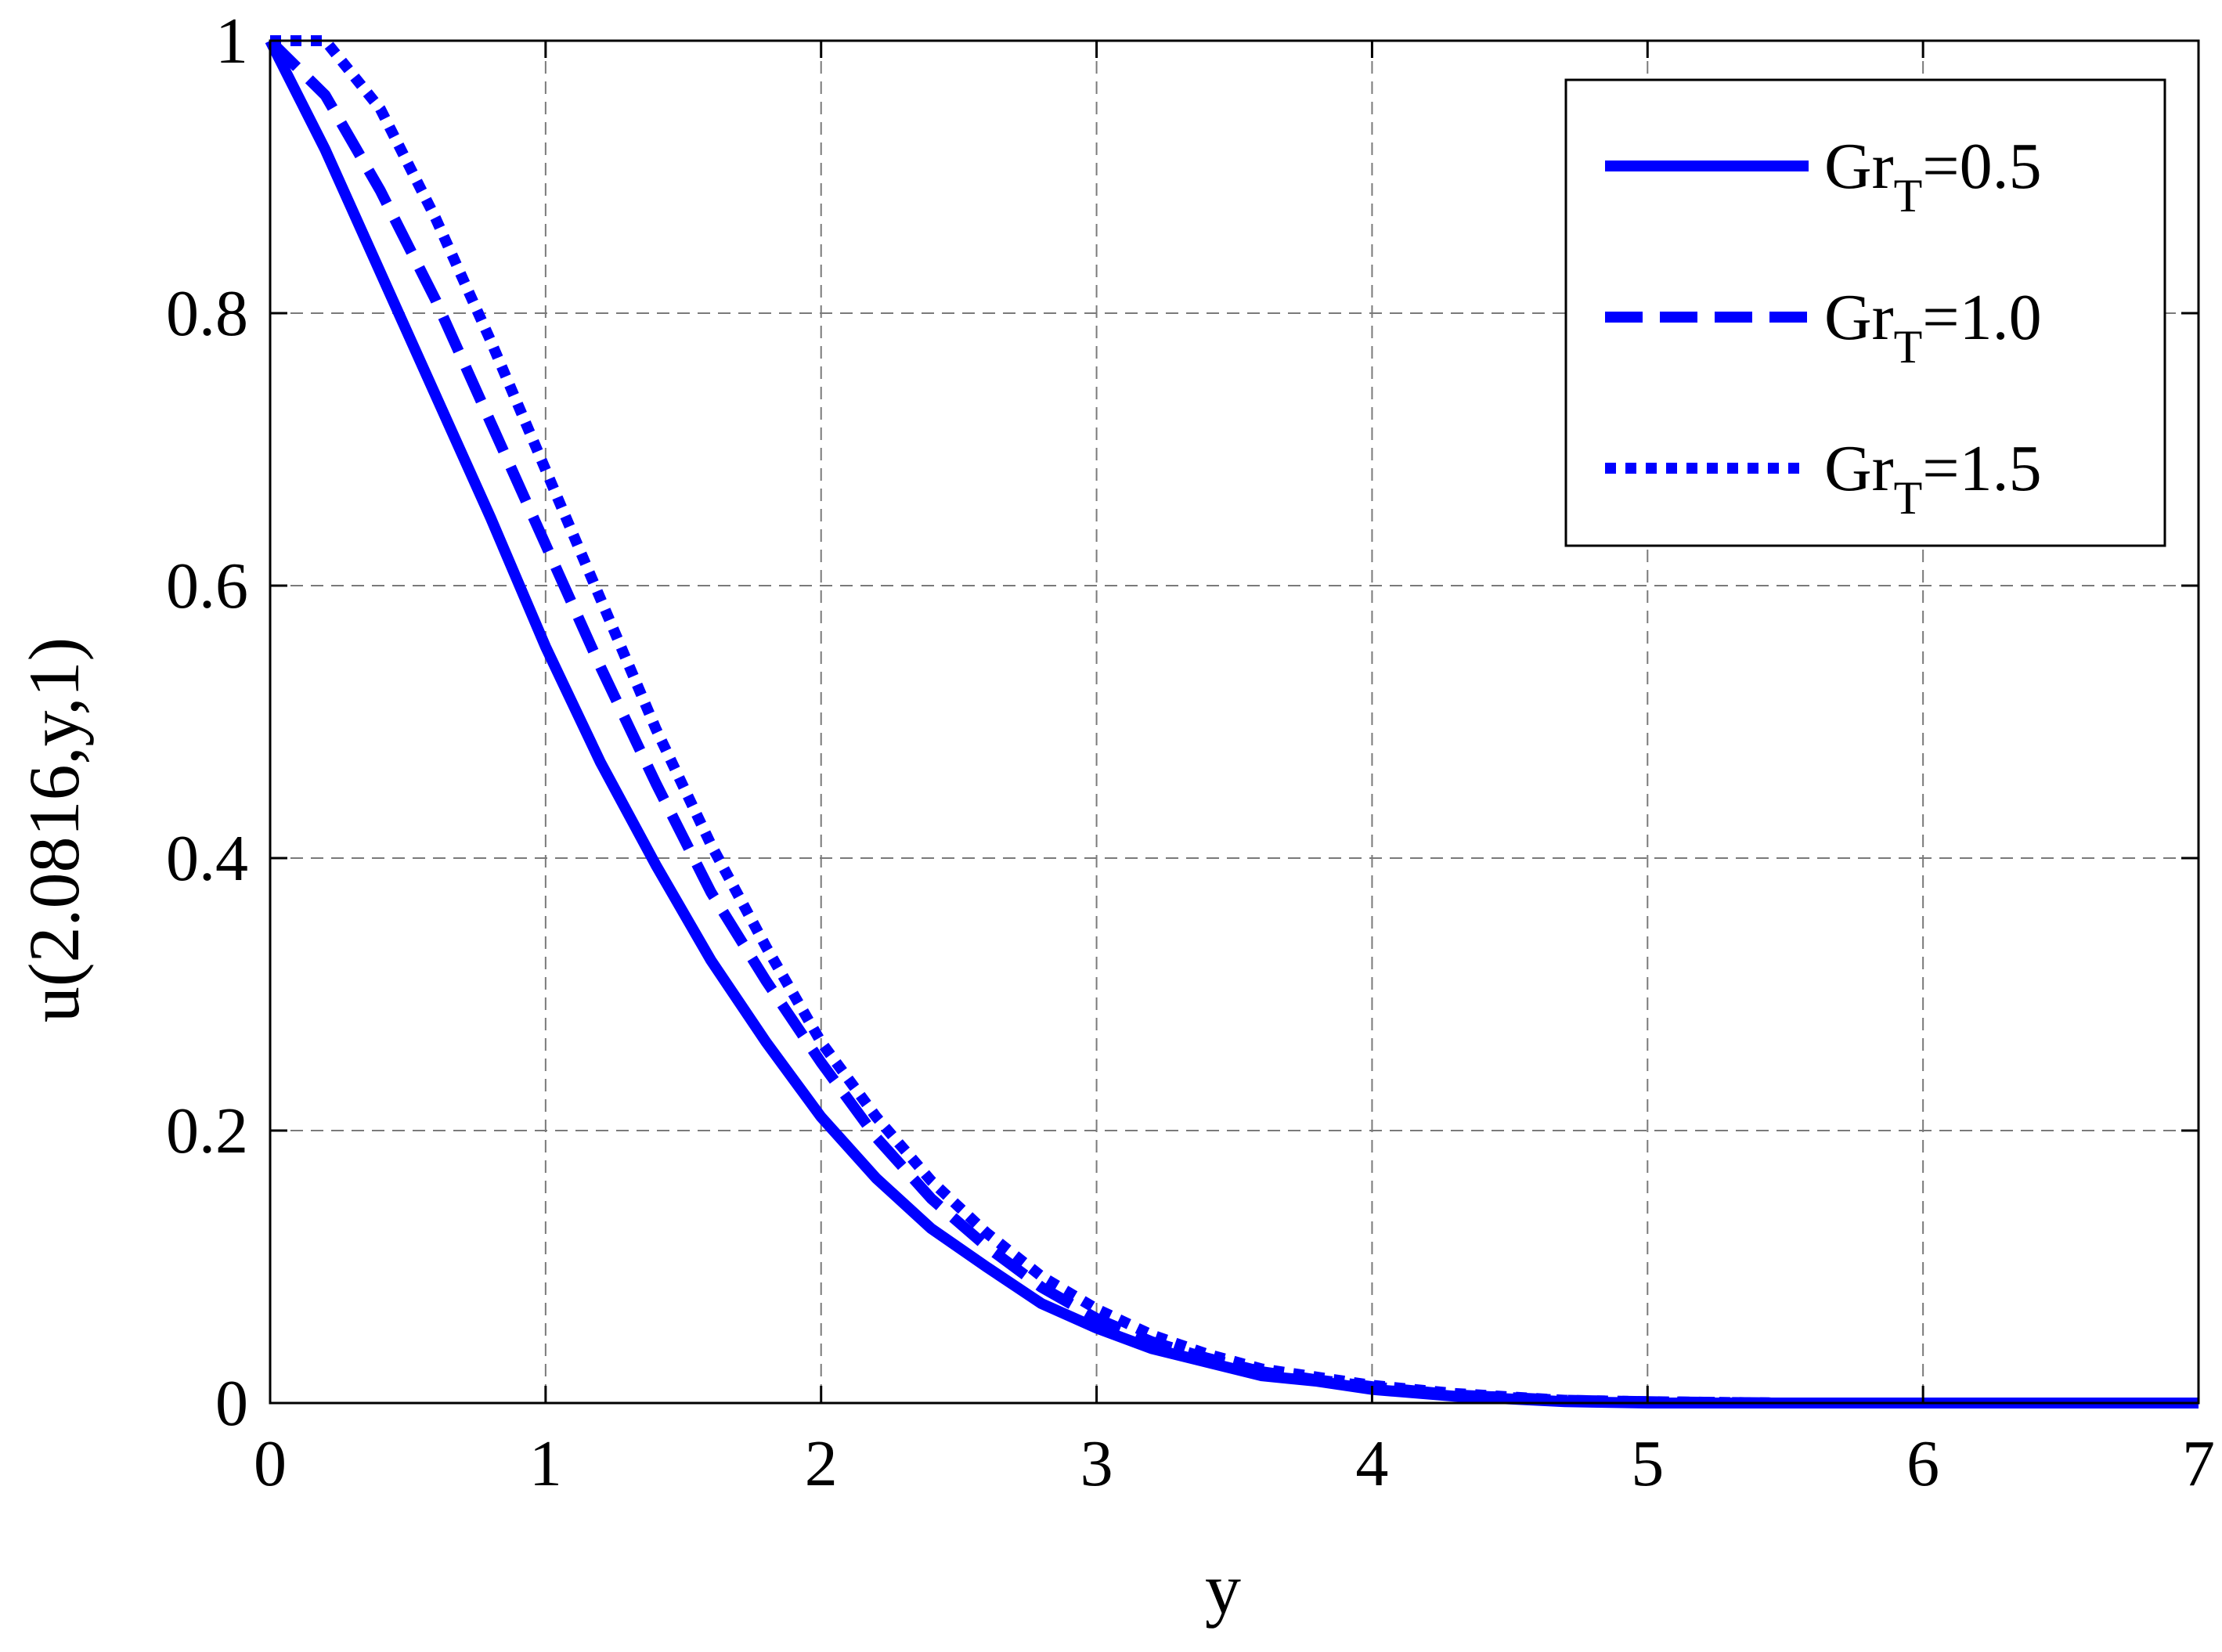 Image resolution: width=2222 pixels, height=1652 pixels. I want to click on y-tick-label: 0.8, so click(207, 313).